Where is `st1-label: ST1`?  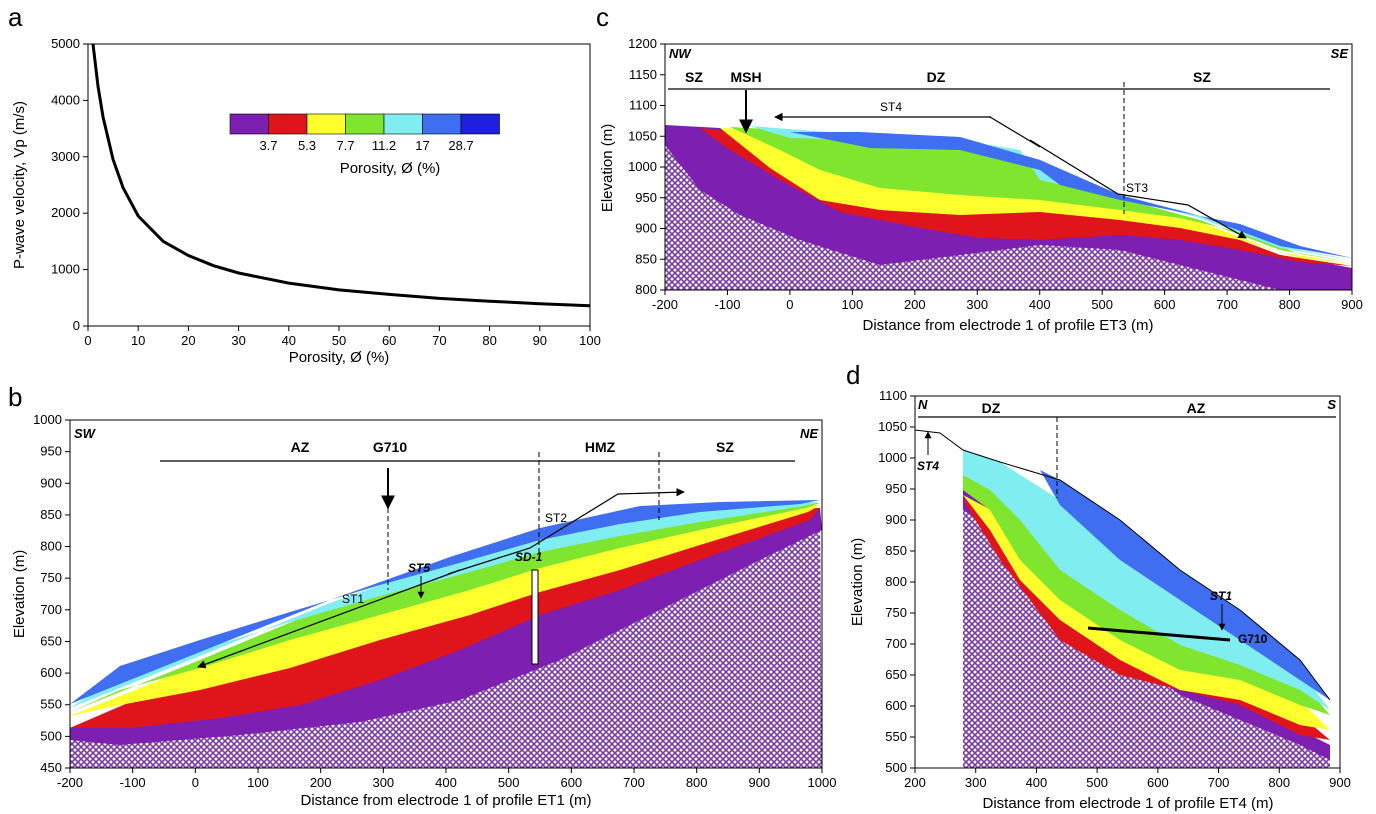
st1-label: ST1 is located at coordinates (353, 599).